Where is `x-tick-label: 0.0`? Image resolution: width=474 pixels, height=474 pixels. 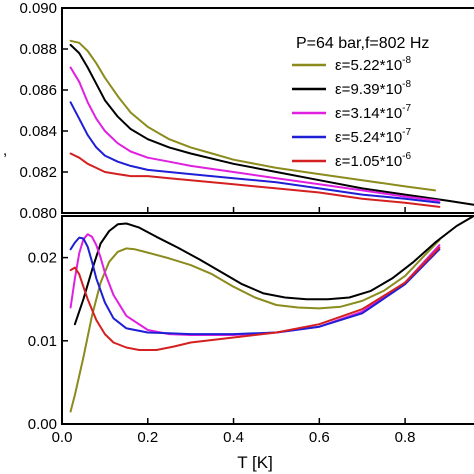
x-tick-label: 0.0 is located at coordinates (62, 437).